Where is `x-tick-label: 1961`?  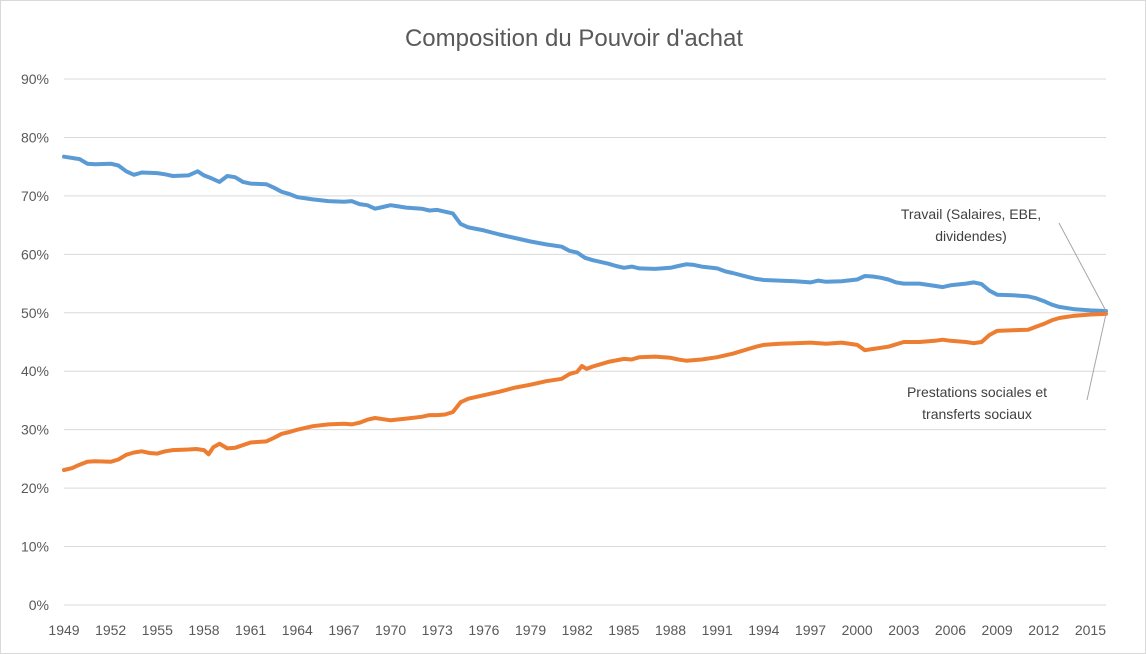
x-tick-label: 1961 is located at coordinates (250, 630).